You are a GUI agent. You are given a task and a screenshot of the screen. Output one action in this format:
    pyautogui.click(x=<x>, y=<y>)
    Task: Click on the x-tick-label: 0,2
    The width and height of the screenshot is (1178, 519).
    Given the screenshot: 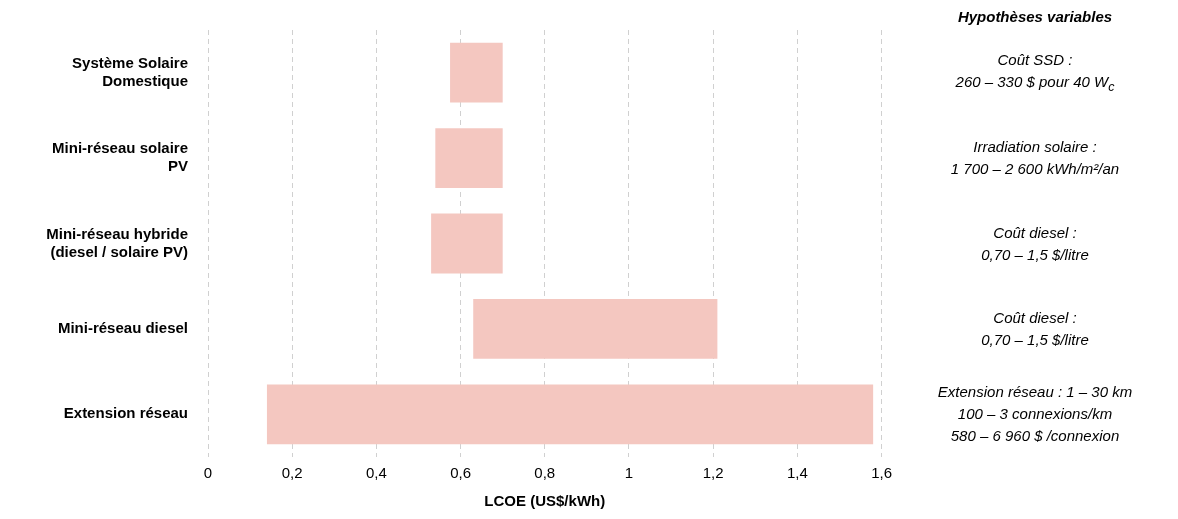 What is the action you would take?
    pyautogui.click(x=292, y=473)
    